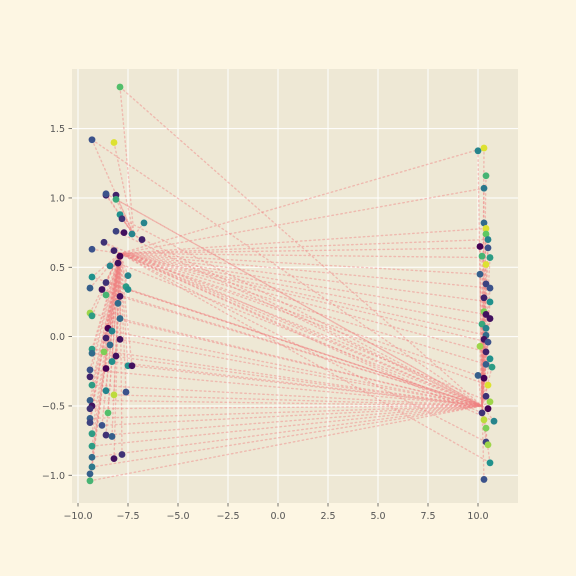 The width and height of the screenshot is (576, 576). Describe the element at coordinates (277, 516) in the screenshot. I see `x-tick-label: 0.0` at that location.